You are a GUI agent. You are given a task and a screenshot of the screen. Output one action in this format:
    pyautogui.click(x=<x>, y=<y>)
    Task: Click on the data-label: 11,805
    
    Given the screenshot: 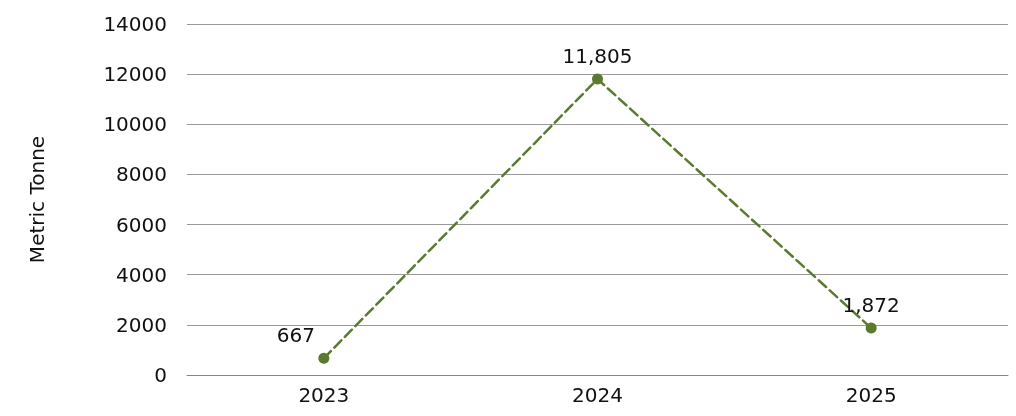 What is the action you would take?
    pyautogui.click(x=597, y=55)
    